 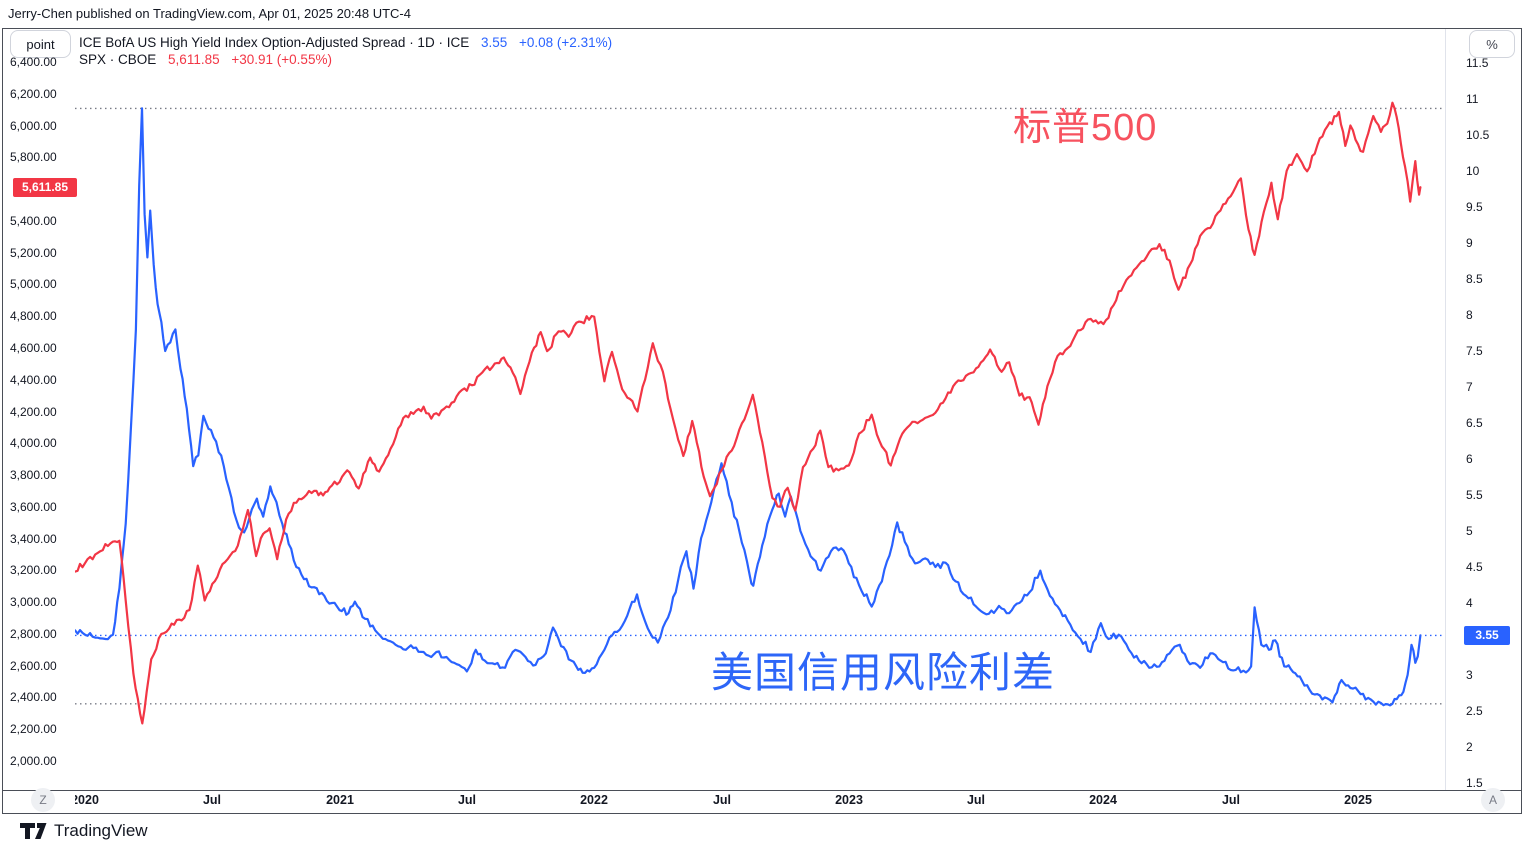 I want to click on right-axis-tick: 2, so click(x=1469, y=747).